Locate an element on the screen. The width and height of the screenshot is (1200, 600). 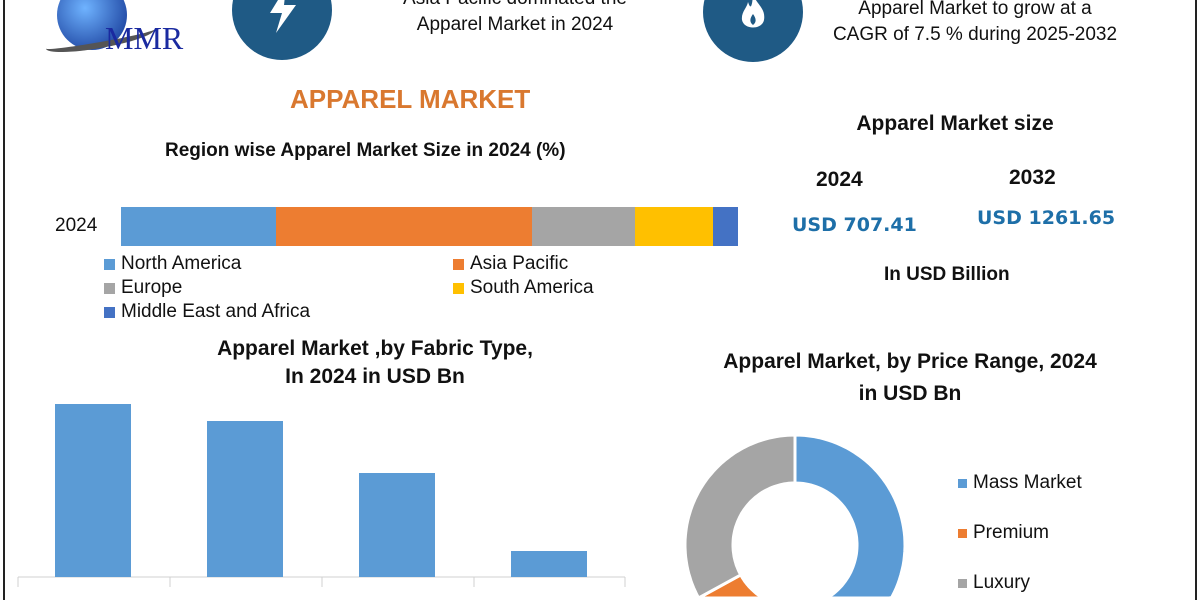
legend-item: Asia Pacific is located at coordinates (553, 264).